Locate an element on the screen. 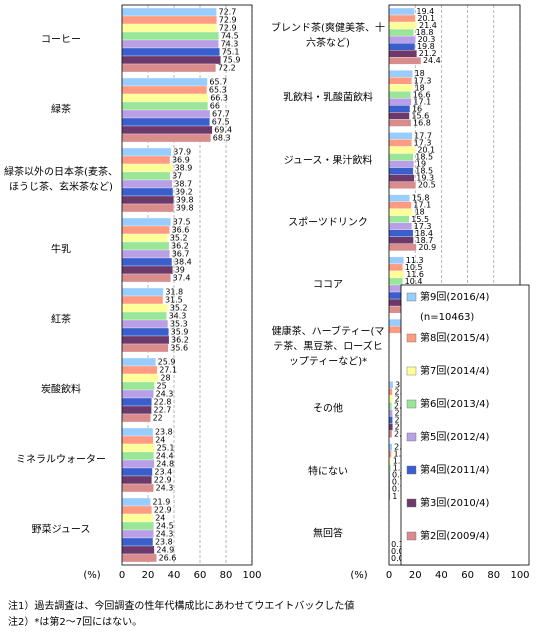  legend-label: 第2回(2009/4) is located at coordinates (454, 535).